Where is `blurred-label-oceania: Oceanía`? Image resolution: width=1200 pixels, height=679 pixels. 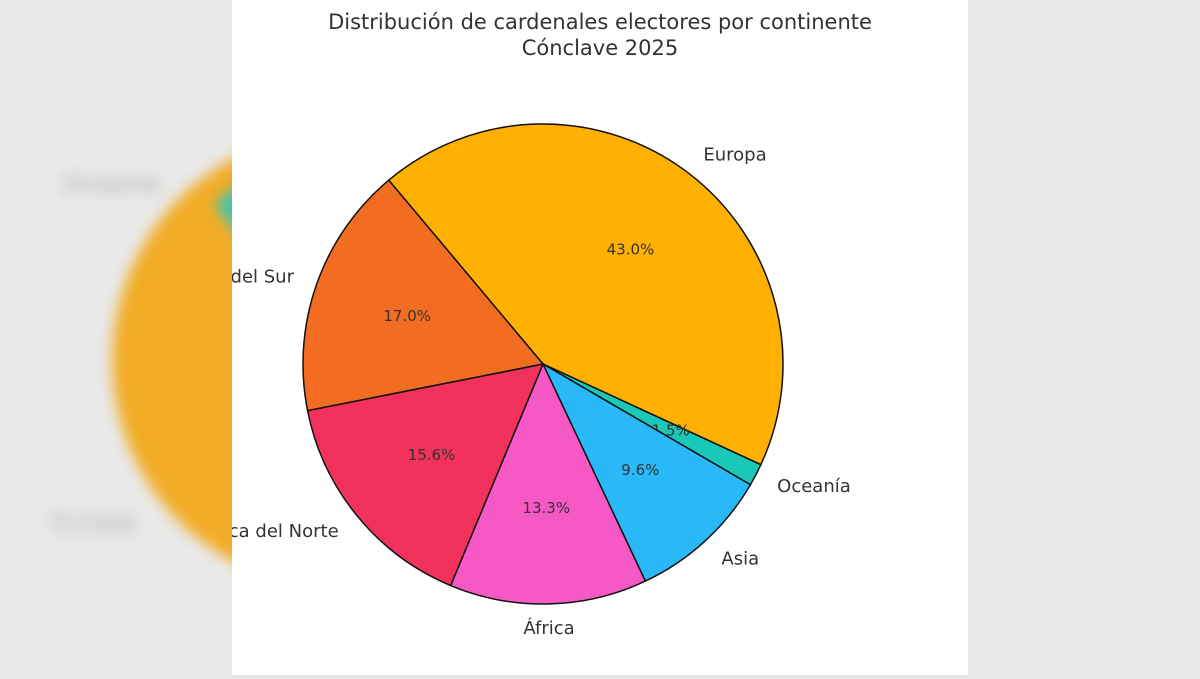 blurred-label-oceania: Oceanía is located at coordinates (111, 184).